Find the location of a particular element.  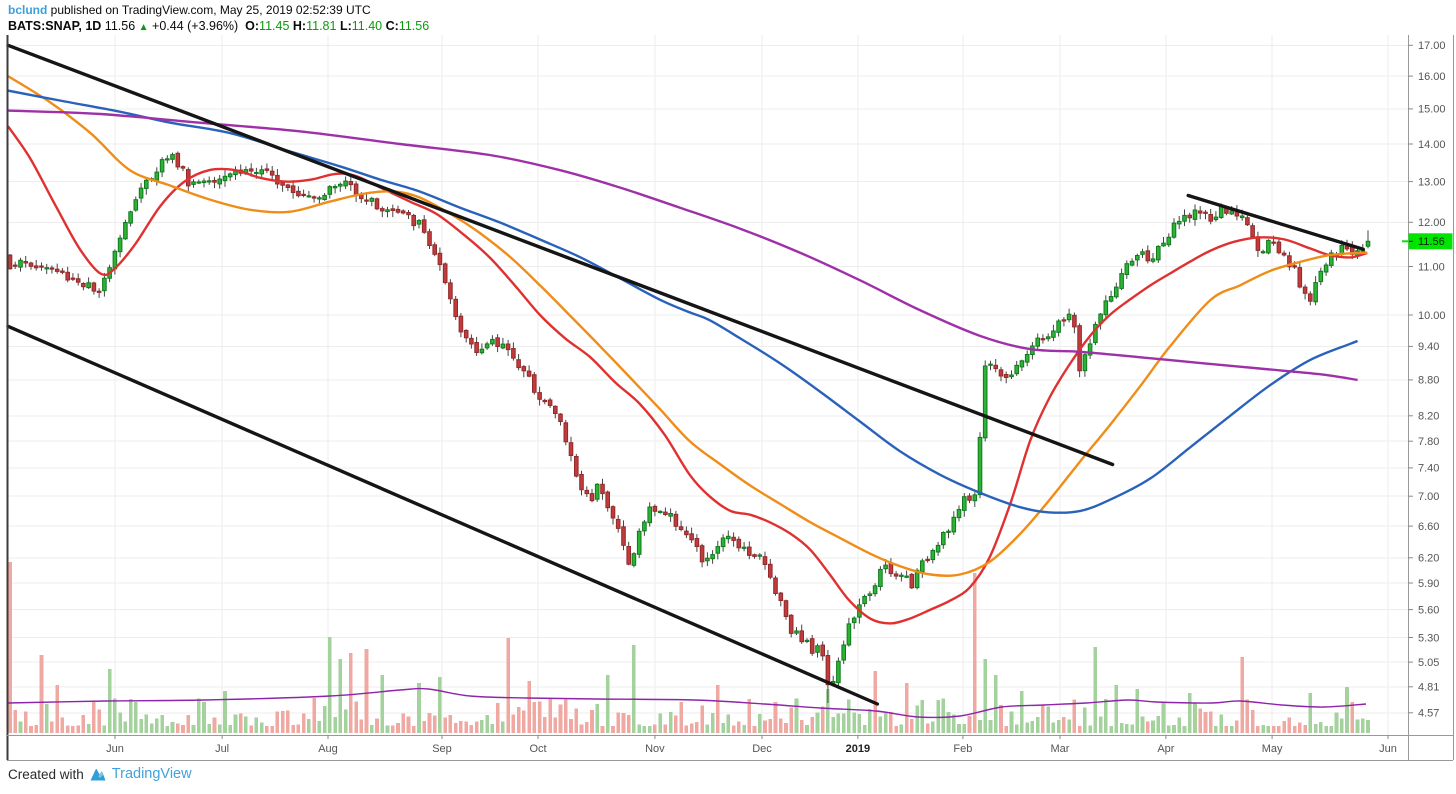

price-tick-label: 7.40 is located at coordinates (1428, 469).